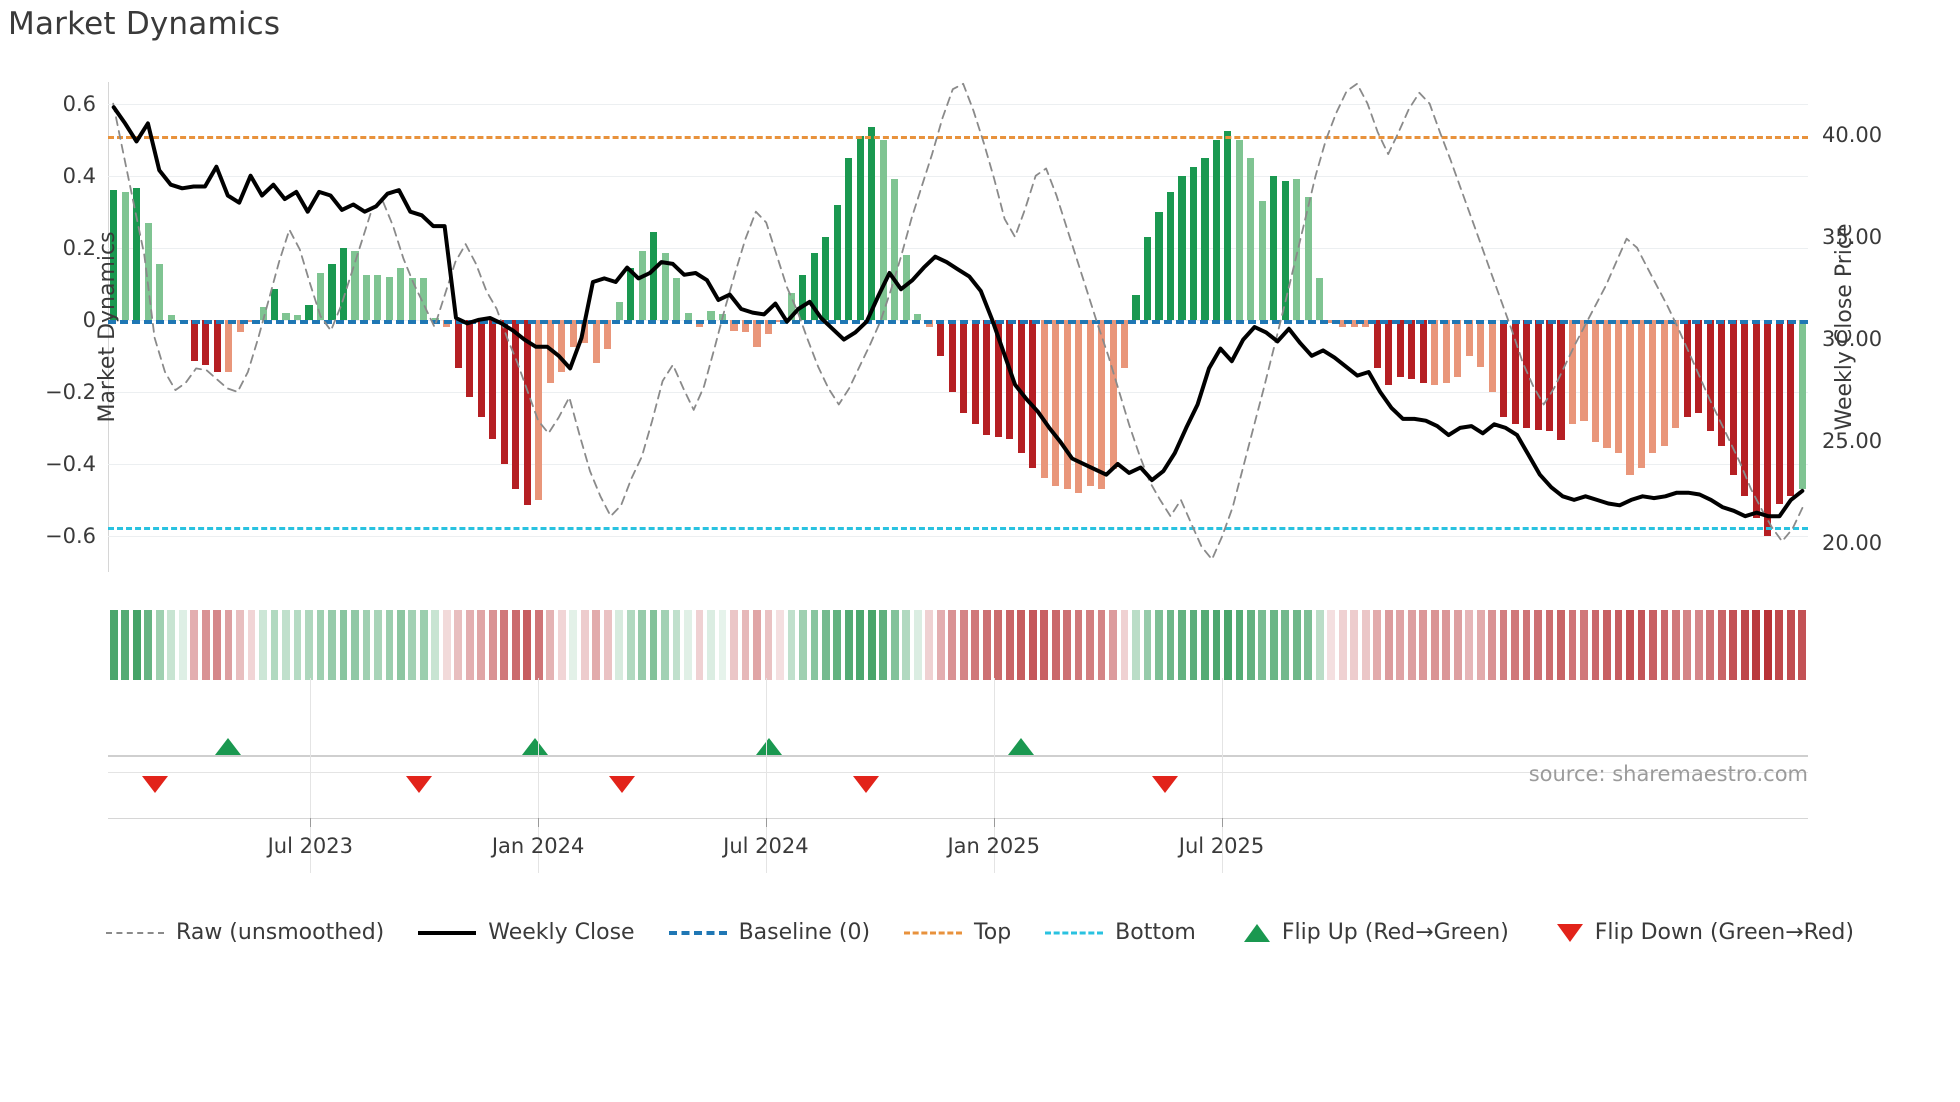 The image size is (1960, 1102). What do you see at coordinates (1852, 237) in the screenshot?
I see `y-tick-label-right: 35.00` at bounding box center [1852, 237].